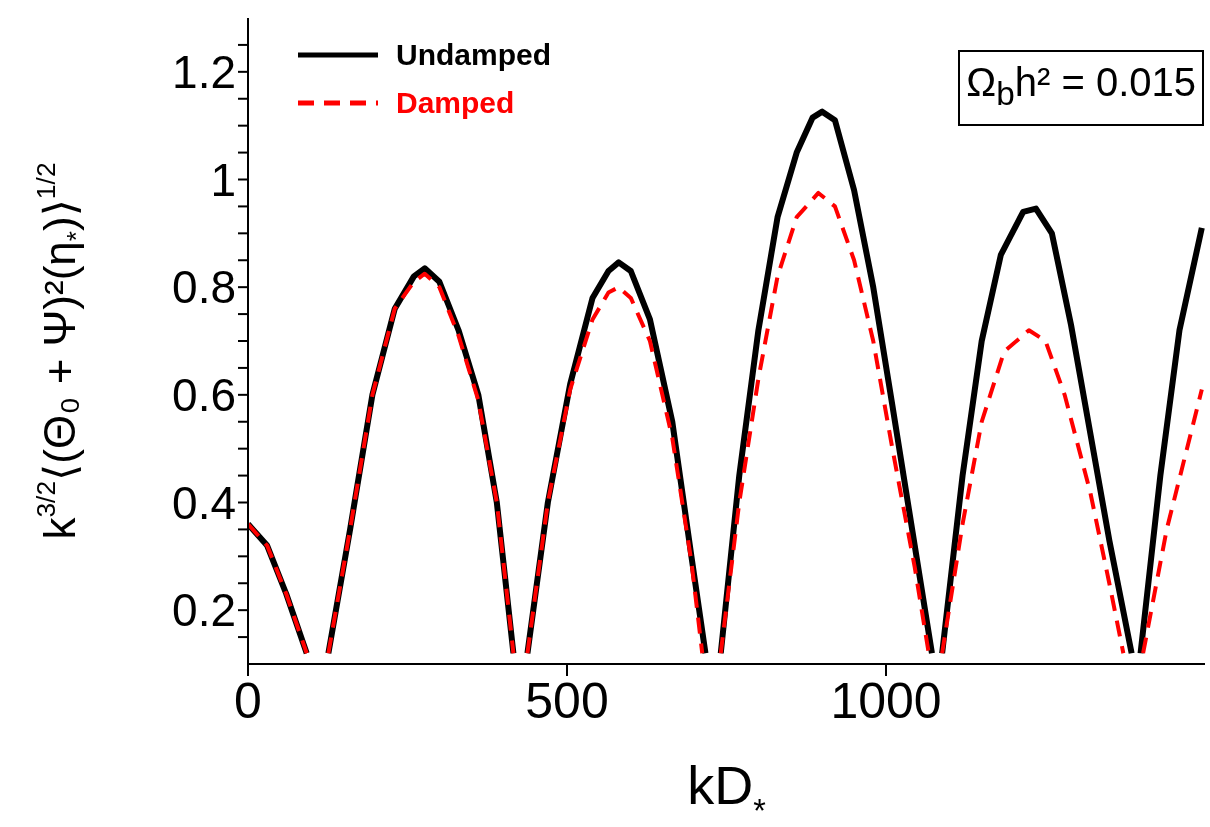 The image size is (1210, 827). Describe the element at coordinates (474, 55) in the screenshot. I see `legend-label: Undamped` at that location.